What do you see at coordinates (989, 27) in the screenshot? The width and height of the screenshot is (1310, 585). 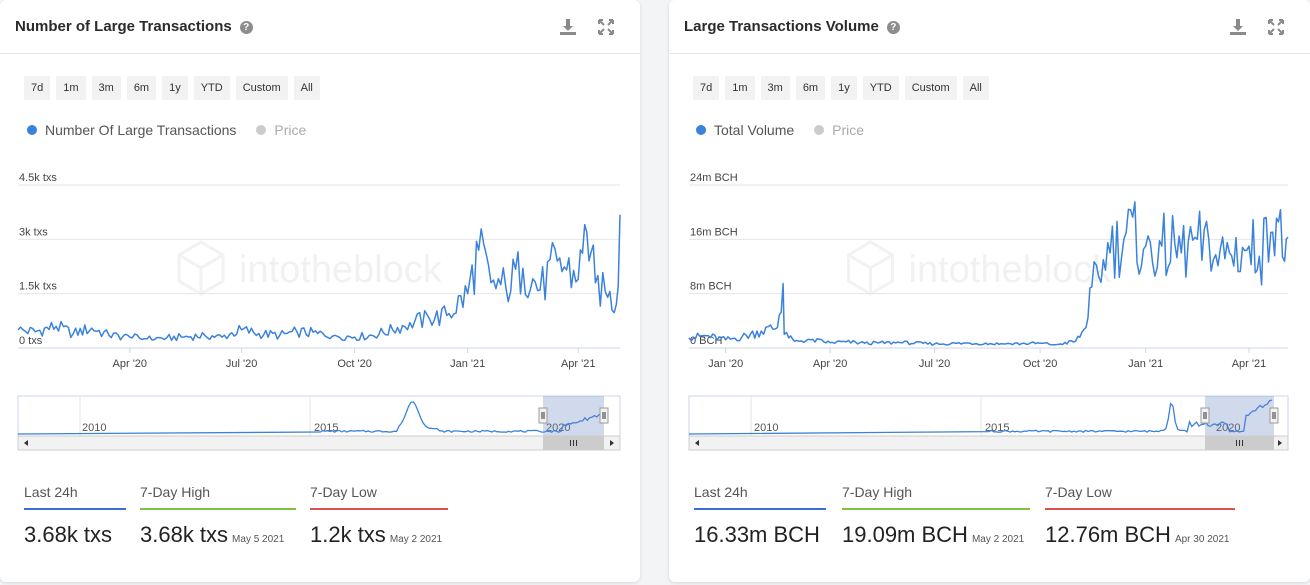 I see `card-header: Large Transactions Volume?` at bounding box center [989, 27].